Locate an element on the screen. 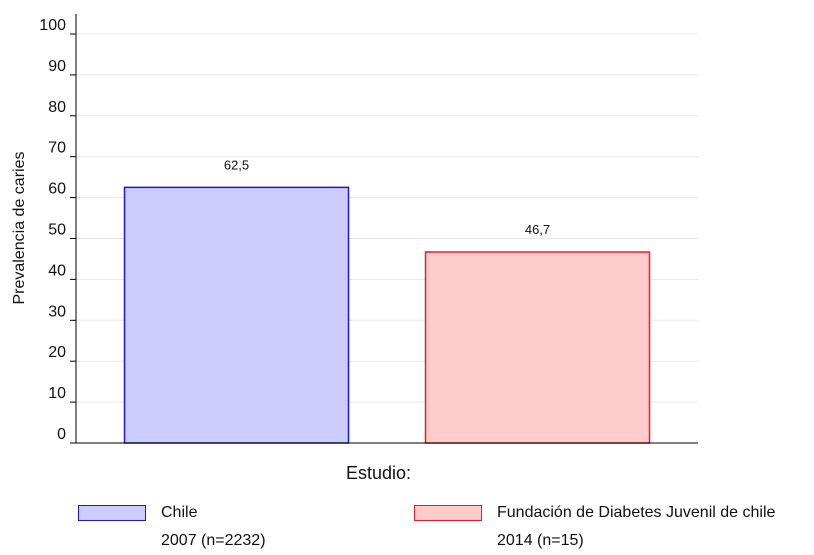  y-tick-label: 100 is located at coordinates (52, 25).